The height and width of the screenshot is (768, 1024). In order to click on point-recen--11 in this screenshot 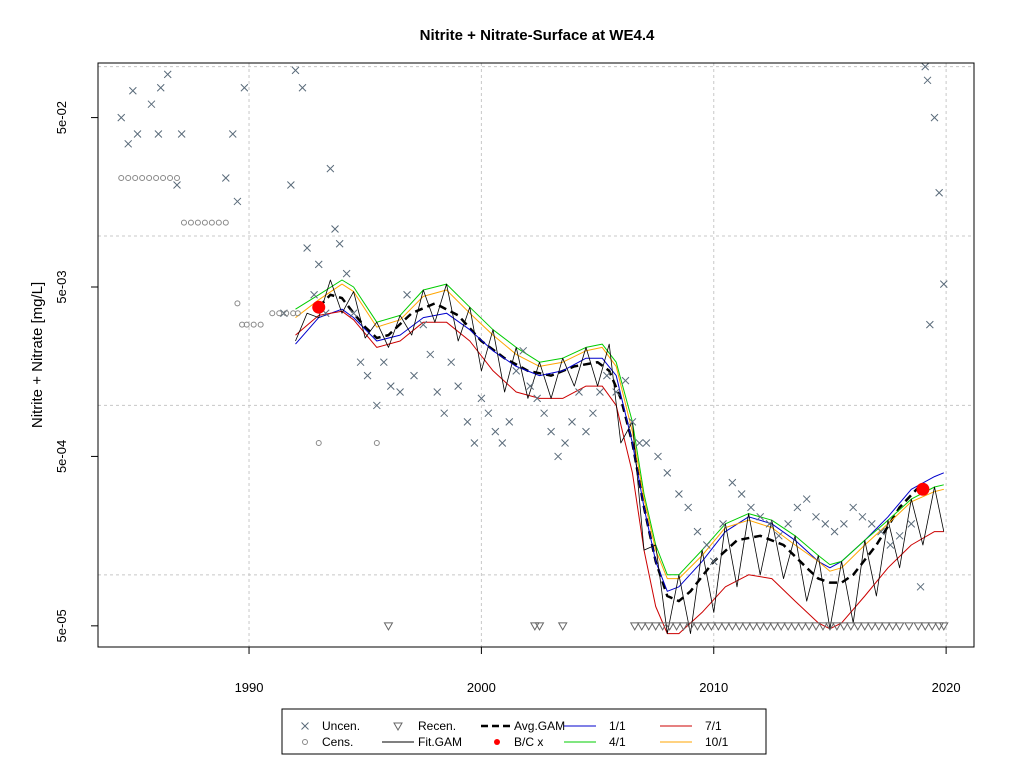, I will do `click(683, 626)`.